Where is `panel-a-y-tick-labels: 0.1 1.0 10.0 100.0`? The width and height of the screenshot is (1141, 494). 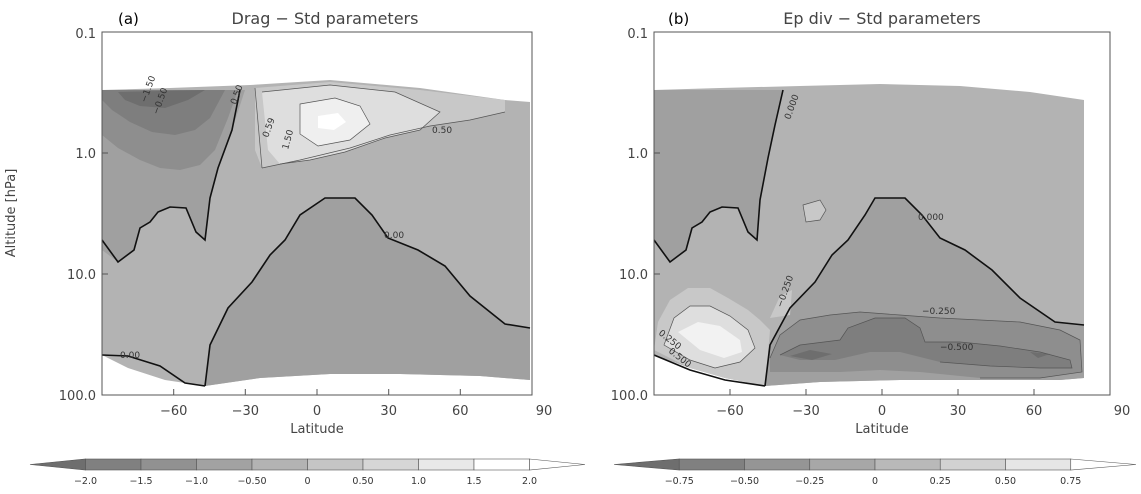 panel-a-y-tick-labels: 0.1 1.0 10.0 100.0 is located at coordinates (77, 215).